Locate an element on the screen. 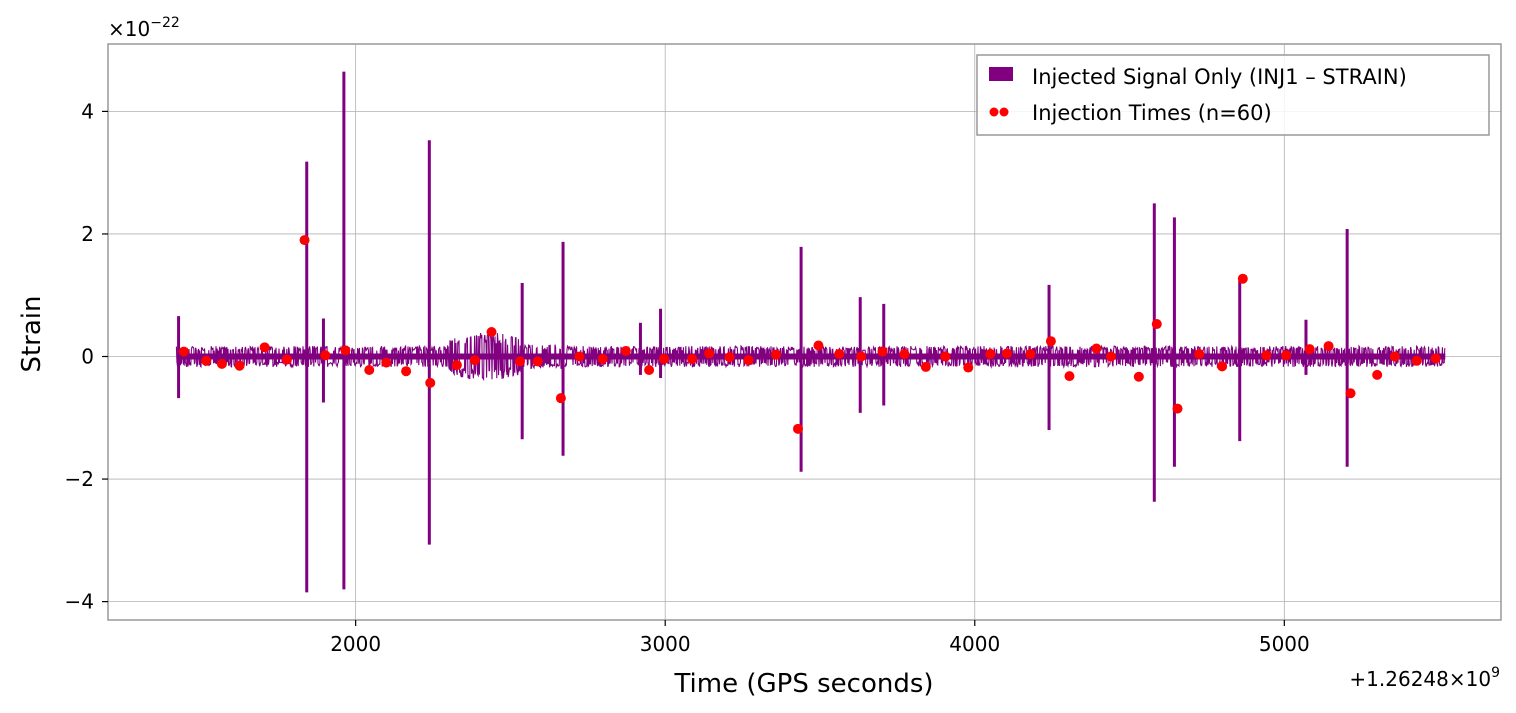  y-scale-label: ×10⁻²² is located at coordinates (144, 28).